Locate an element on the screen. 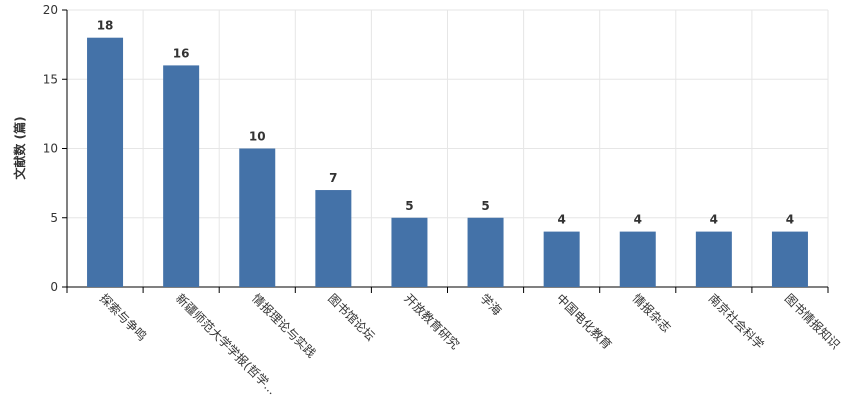  y-axis-label: 文献数 (篇) is located at coordinates (19, 147).